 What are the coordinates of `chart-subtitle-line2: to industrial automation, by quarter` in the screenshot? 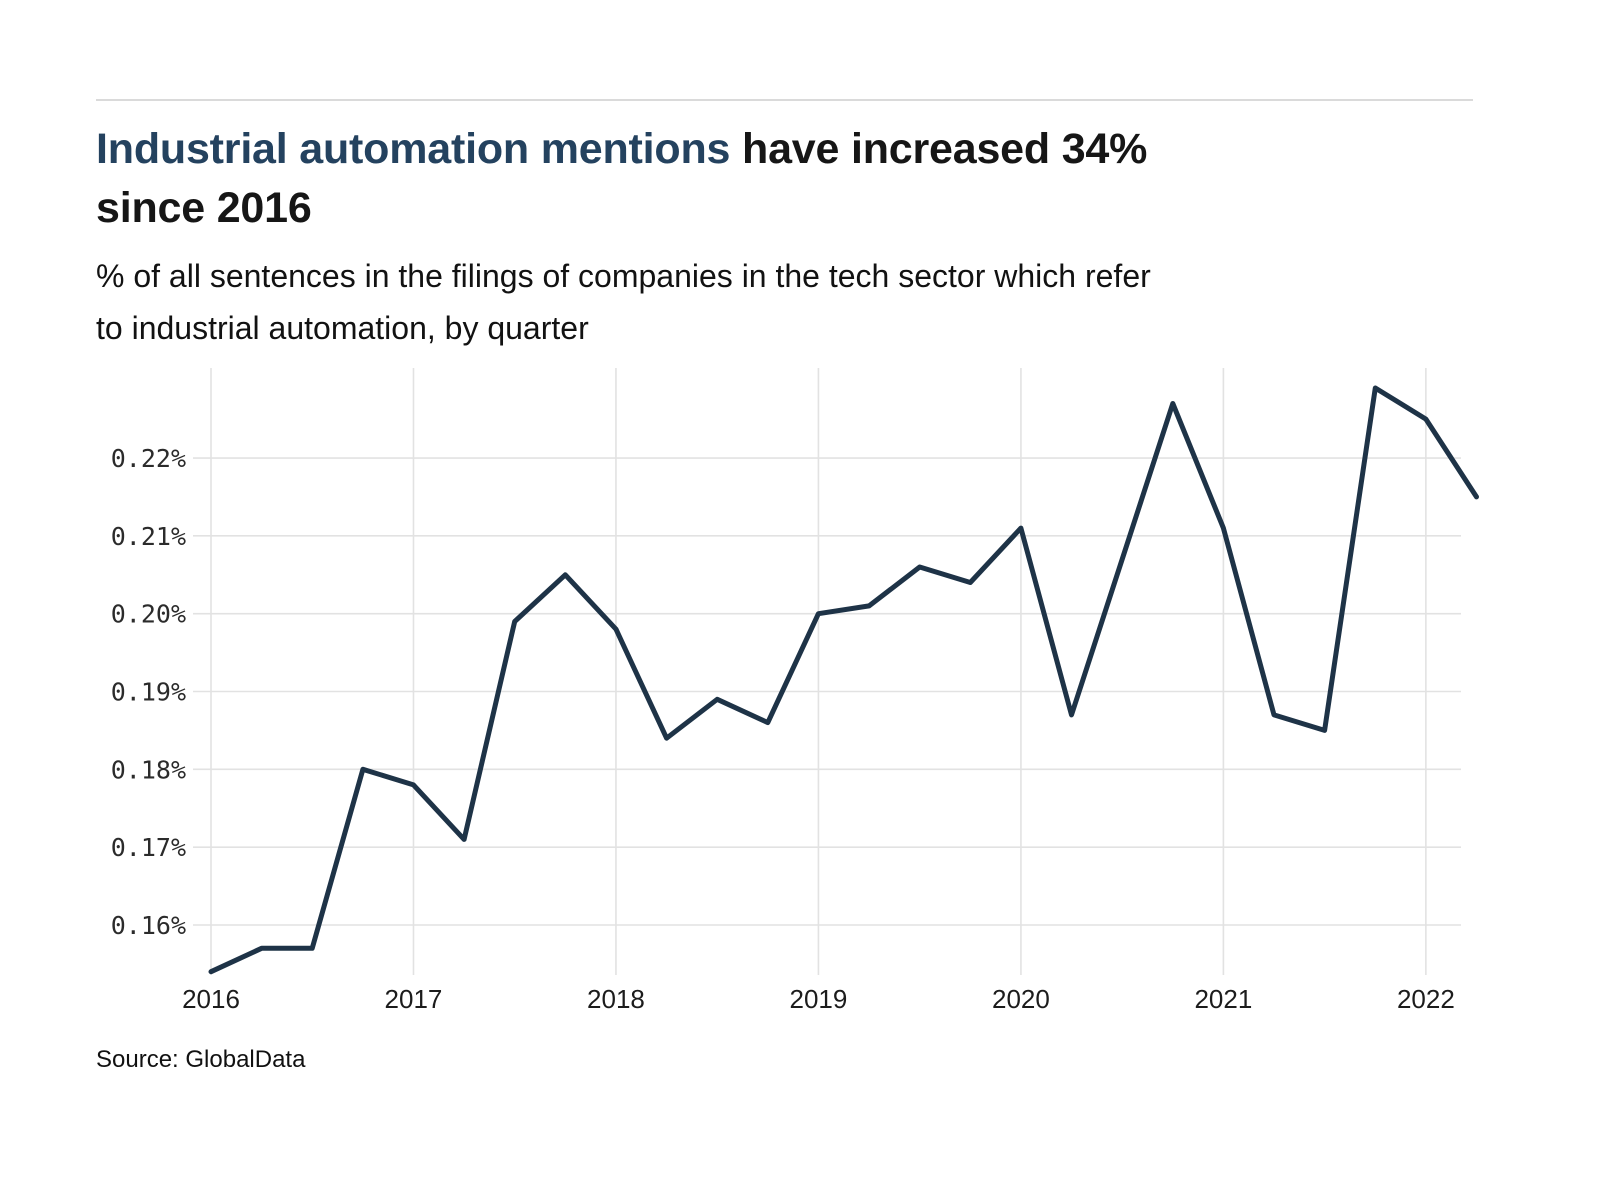 It's located at (342, 328).